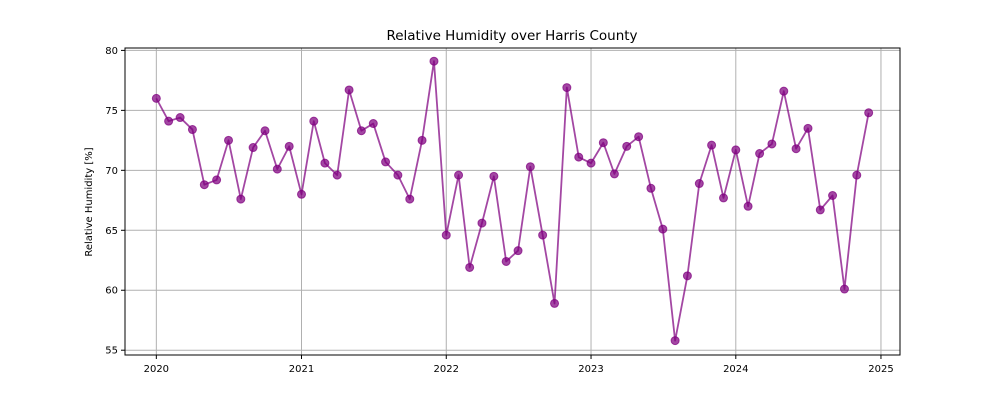  Describe the element at coordinates (111, 231) in the screenshot. I see `y-tick-label: 65` at that location.